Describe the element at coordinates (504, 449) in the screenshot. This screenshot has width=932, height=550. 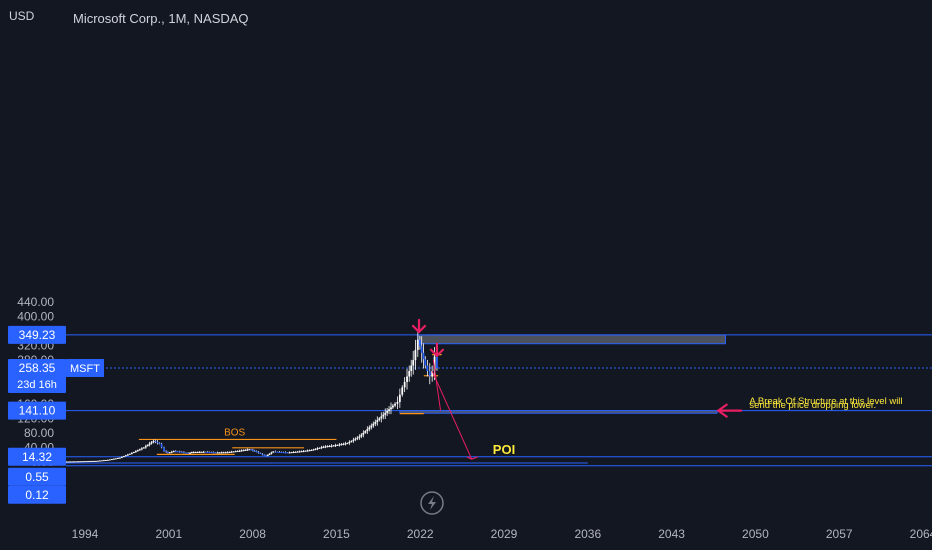
I see `poi-label: POI` at that location.